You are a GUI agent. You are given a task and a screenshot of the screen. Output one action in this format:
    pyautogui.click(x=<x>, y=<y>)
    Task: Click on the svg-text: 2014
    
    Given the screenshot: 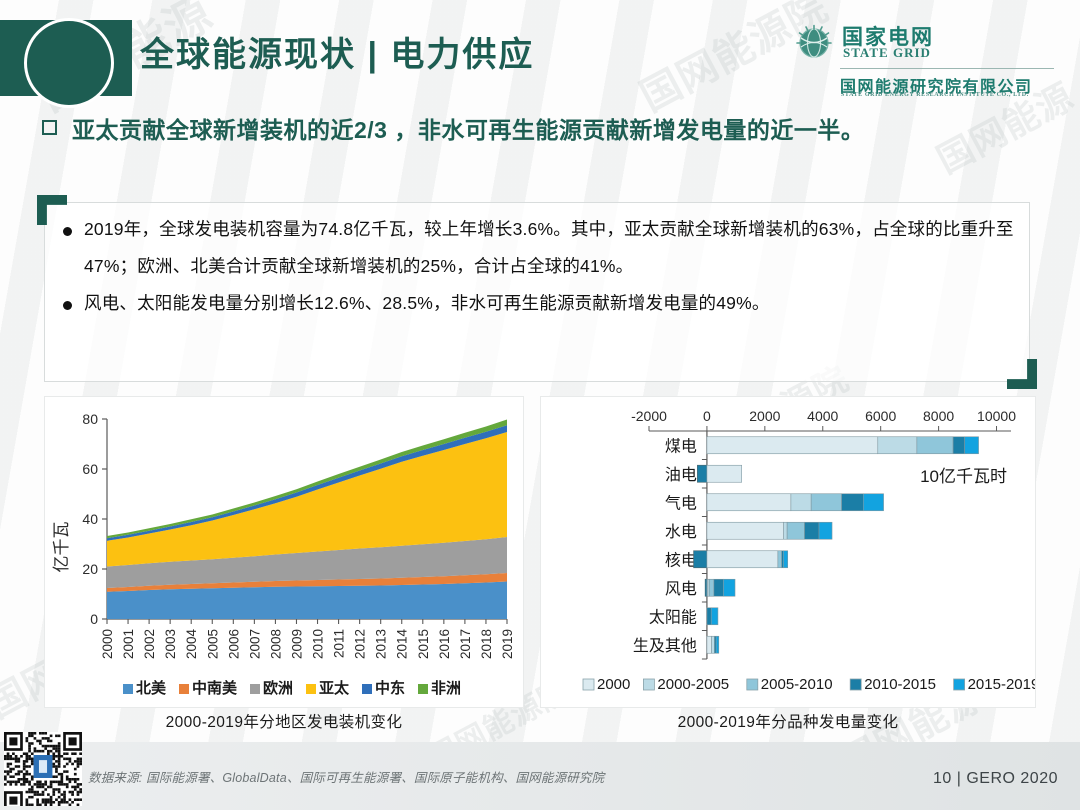 What is the action you would take?
    pyautogui.click(x=402, y=644)
    